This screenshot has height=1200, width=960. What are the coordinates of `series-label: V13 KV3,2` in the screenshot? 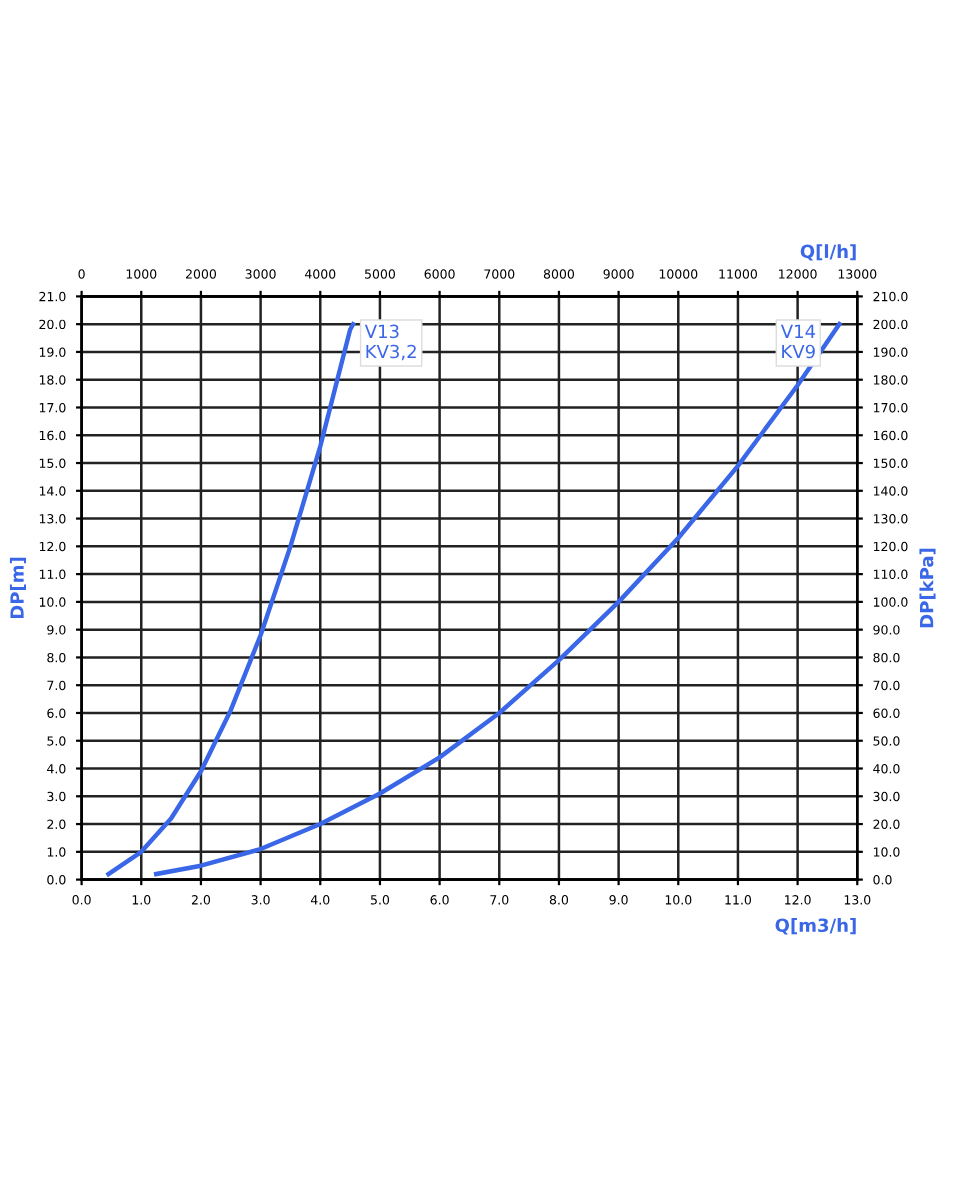 It's located at (390, 342).